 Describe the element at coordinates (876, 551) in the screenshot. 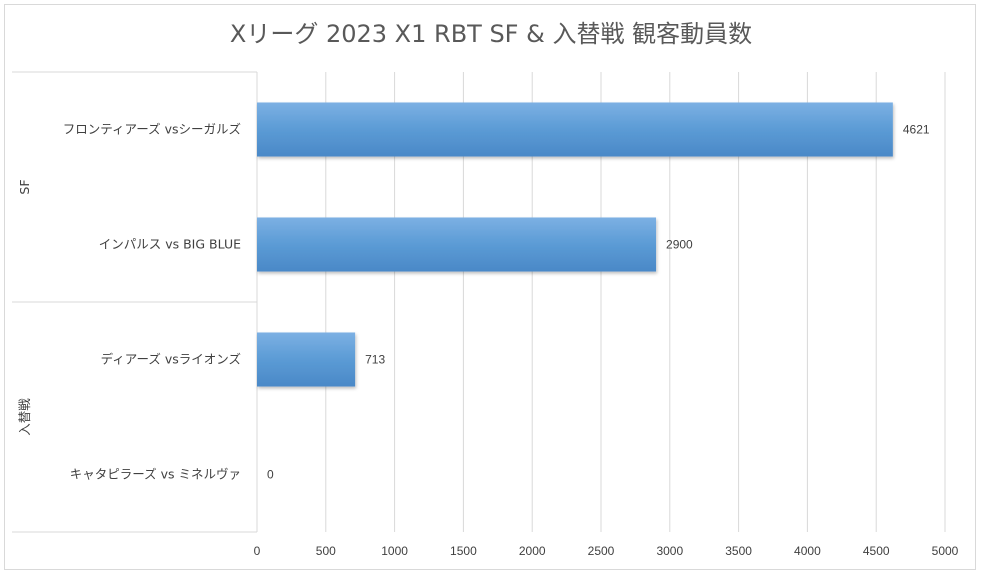

I see `x-tick-label: 4500` at that location.